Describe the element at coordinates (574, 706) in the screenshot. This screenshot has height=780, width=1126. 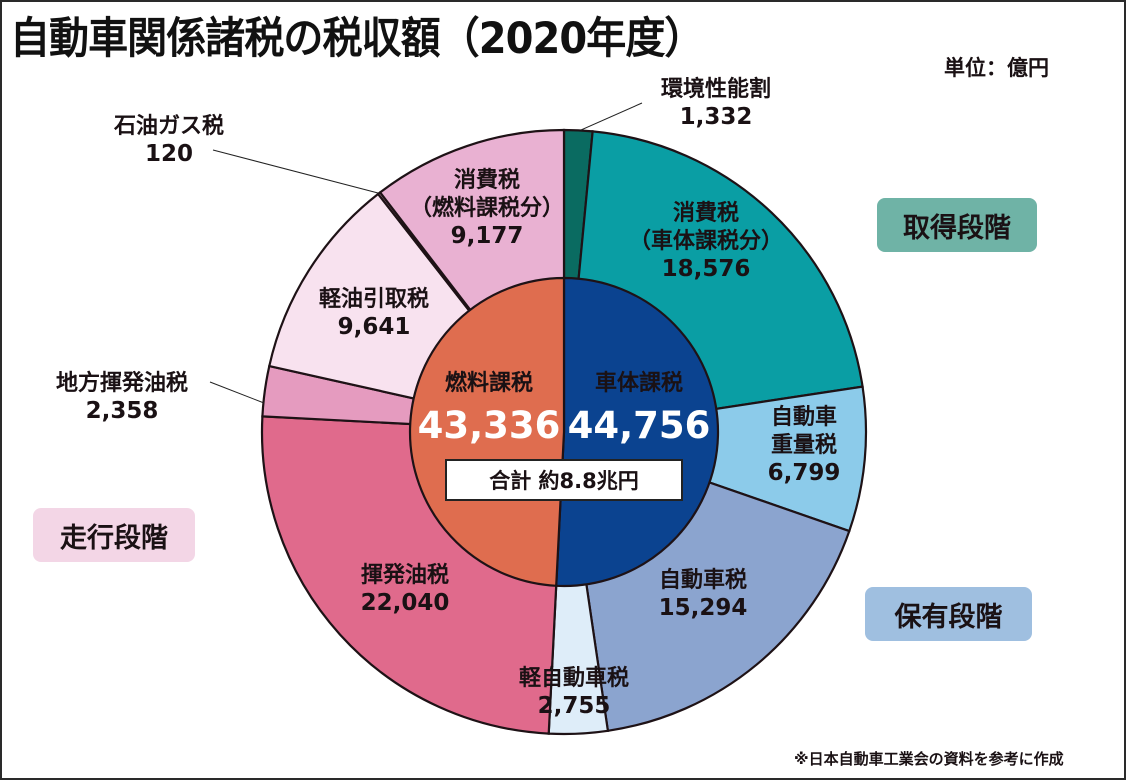
I see `slice-value-label: 2,755` at that location.